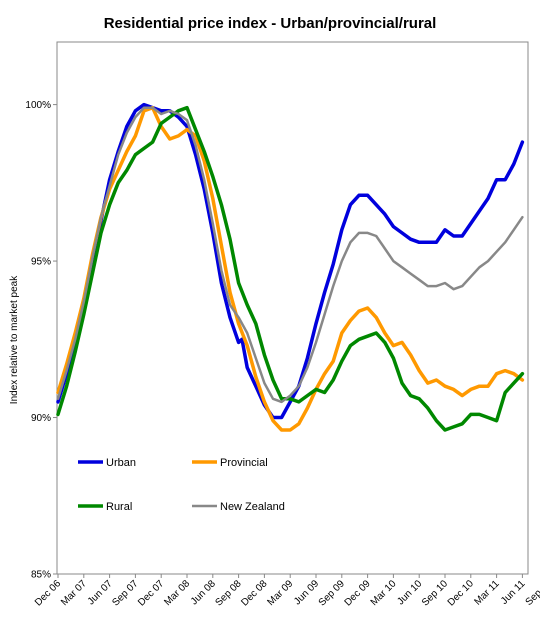  What do you see at coordinates (74, 593) in the screenshot?
I see `x-tick-label: Mar 07` at bounding box center [74, 593].